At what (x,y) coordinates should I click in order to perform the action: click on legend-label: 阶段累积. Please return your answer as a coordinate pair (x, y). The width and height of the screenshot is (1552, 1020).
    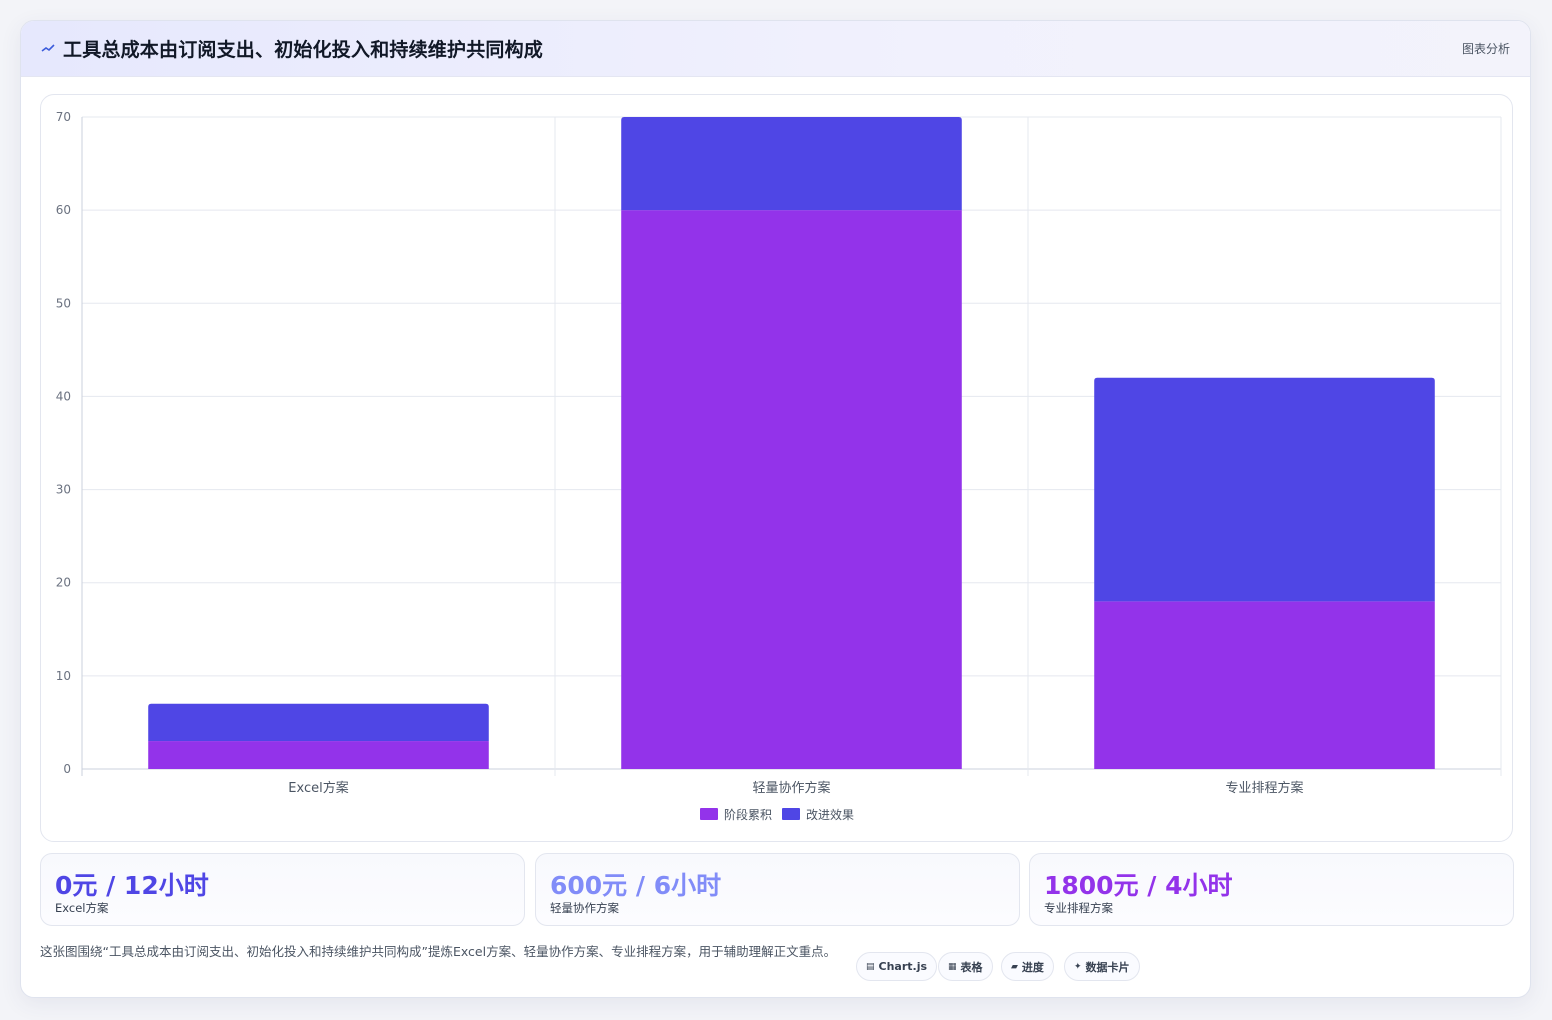
    Looking at the image, I should click on (748, 814).